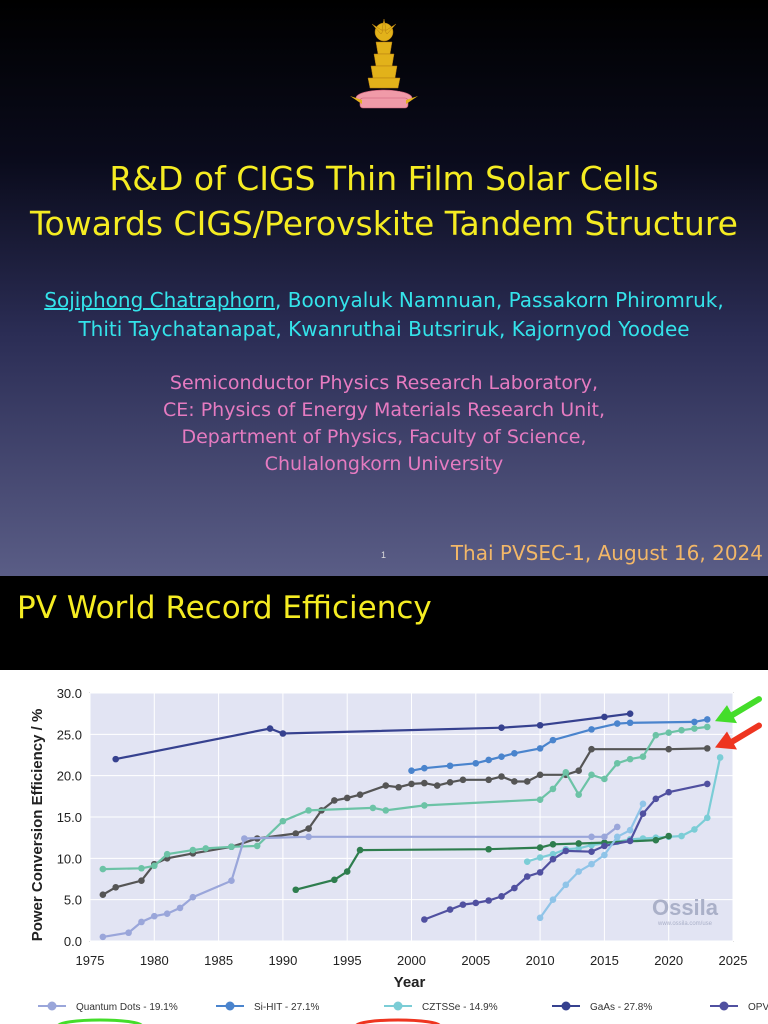  What do you see at coordinates (460, 1007) in the screenshot?
I see `legend-label: CZTSSe - 14.9%` at bounding box center [460, 1007].